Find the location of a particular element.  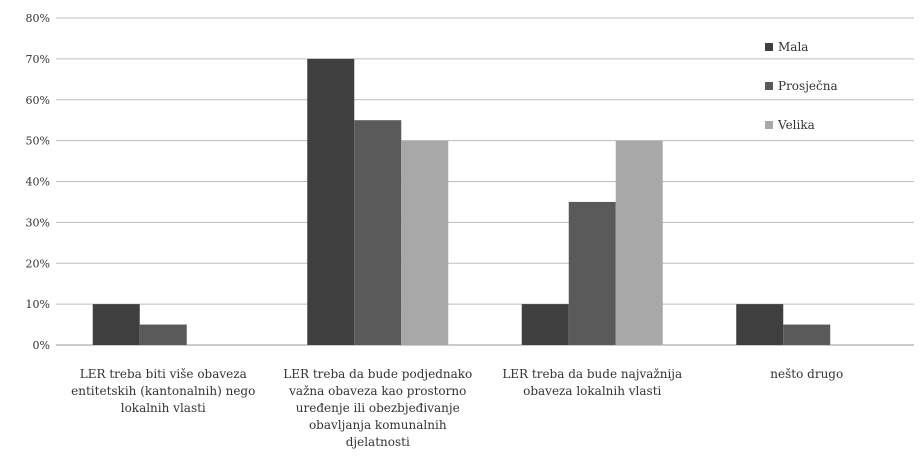

y-tick-label: 80% is located at coordinates (38, 18).